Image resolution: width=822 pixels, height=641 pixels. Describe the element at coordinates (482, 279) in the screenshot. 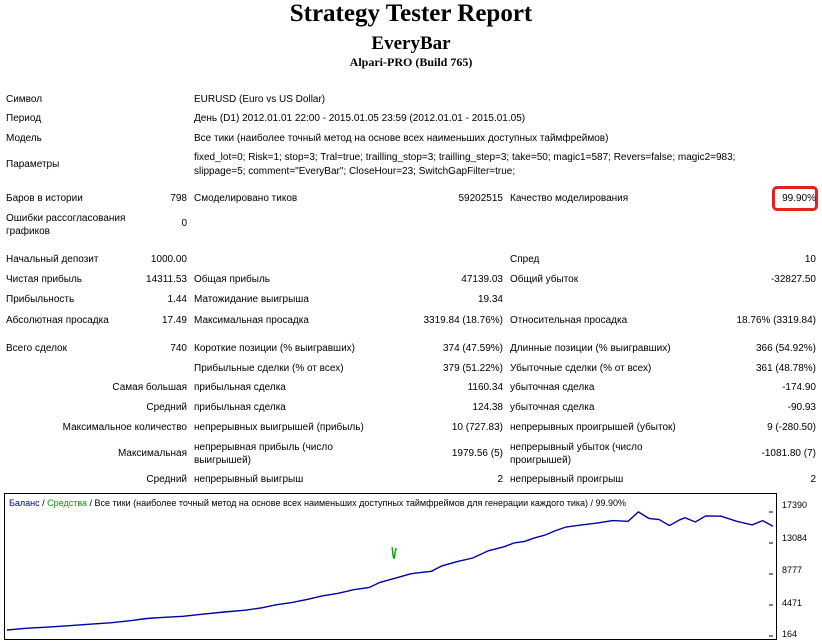

I see `gross-profit-value: 47139.03` at that location.